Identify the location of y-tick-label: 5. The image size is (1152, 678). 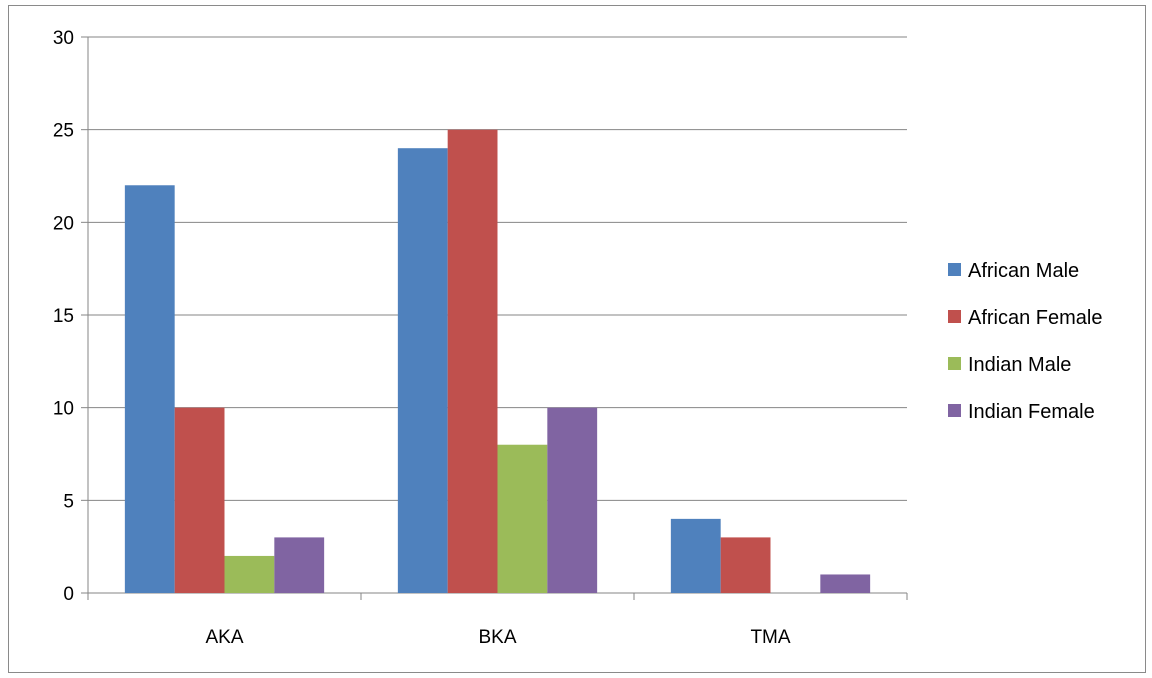
(68, 501).